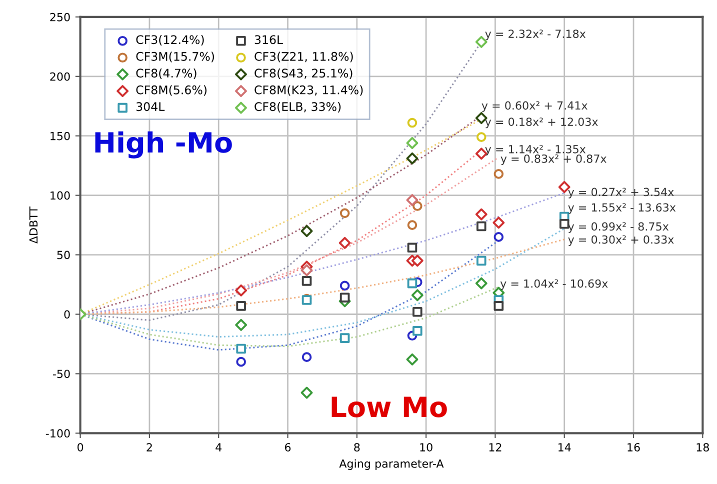 This screenshot has width=717, height=484. What do you see at coordinates (61, 374) in the screenshot?
I see `y-tick-label: -50` at bounding box center [61, 374].